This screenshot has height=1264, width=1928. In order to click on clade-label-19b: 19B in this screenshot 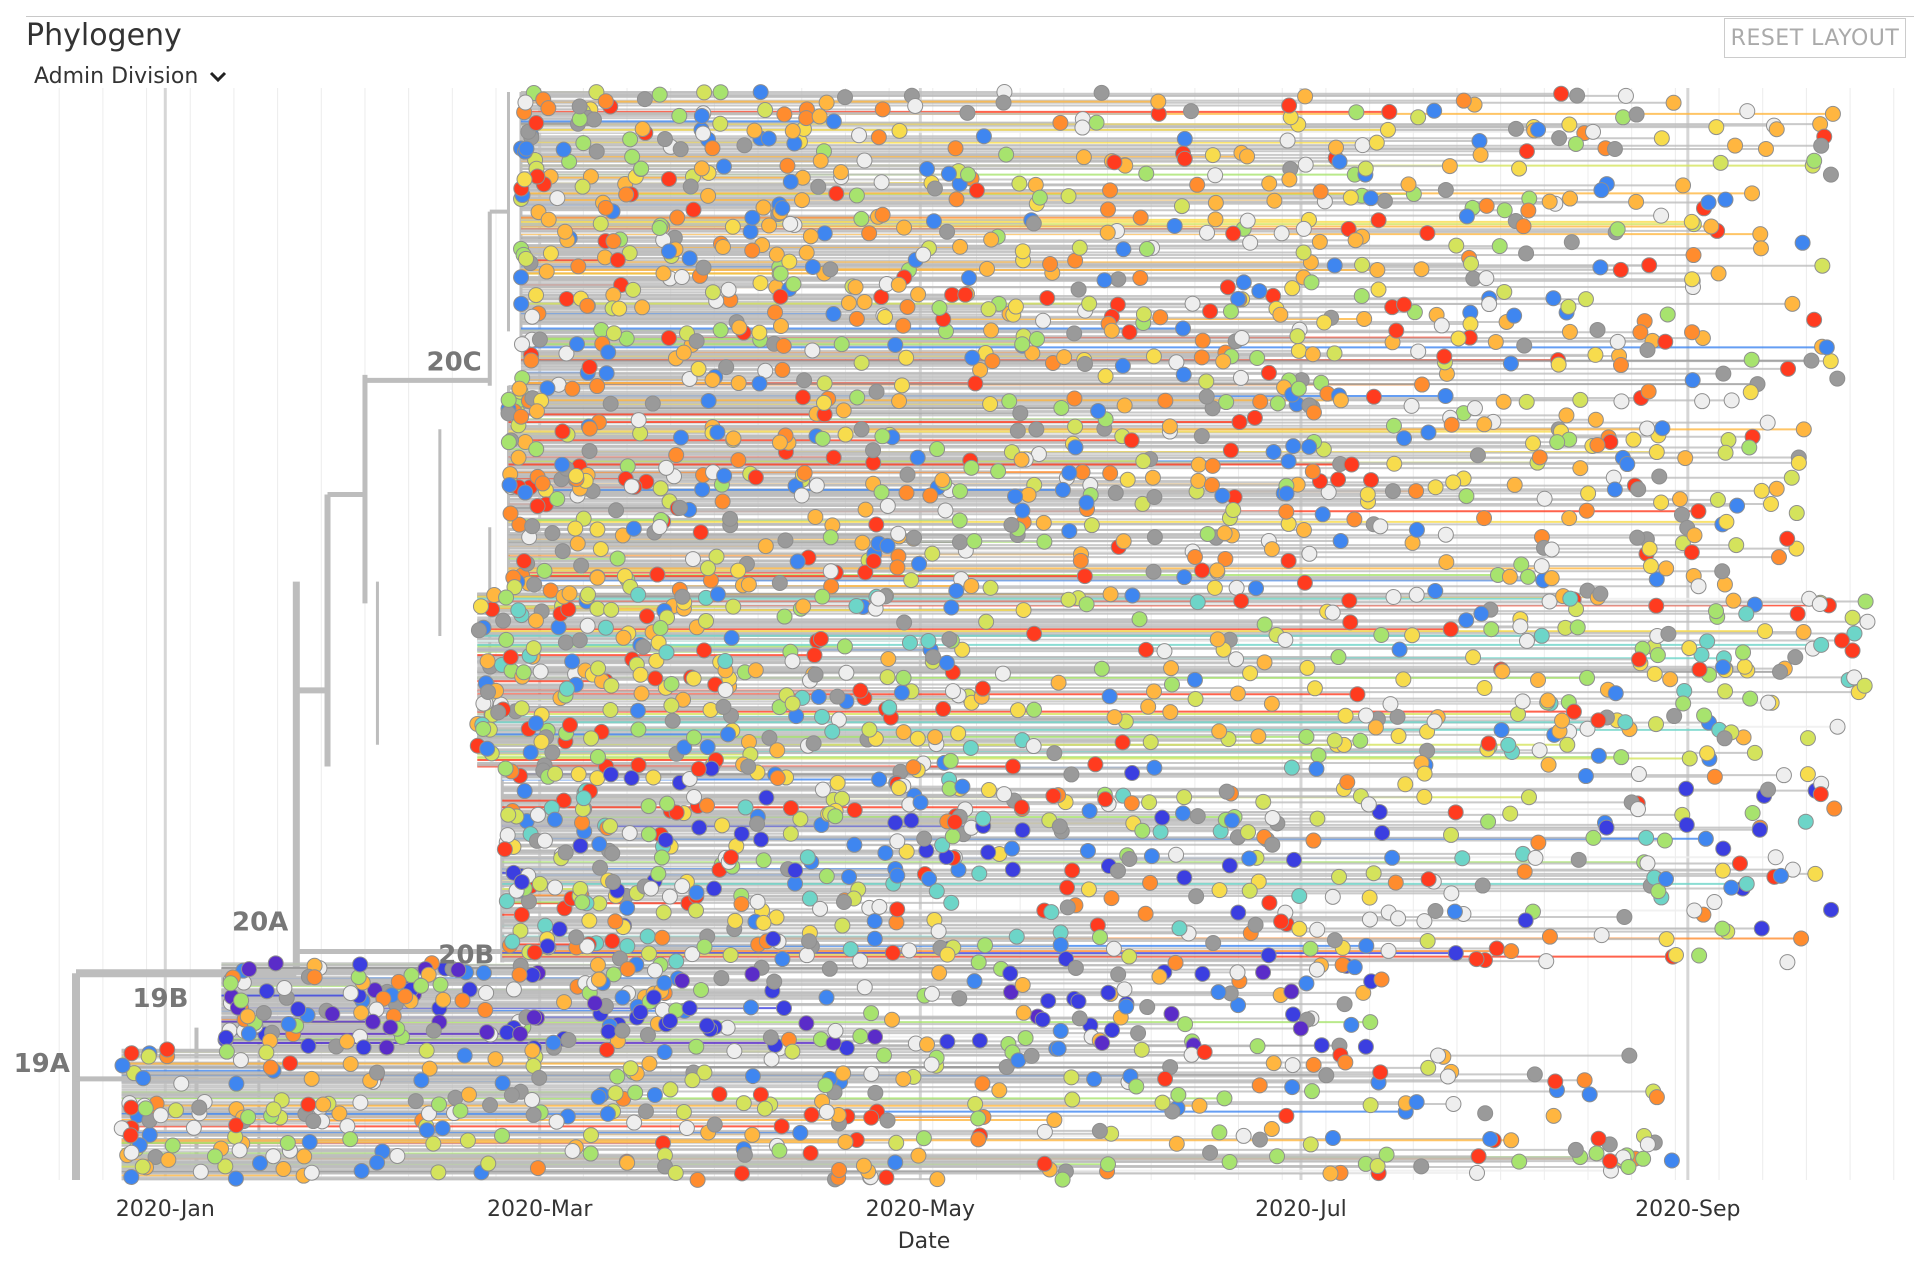, I will do `click(160, 999)`.